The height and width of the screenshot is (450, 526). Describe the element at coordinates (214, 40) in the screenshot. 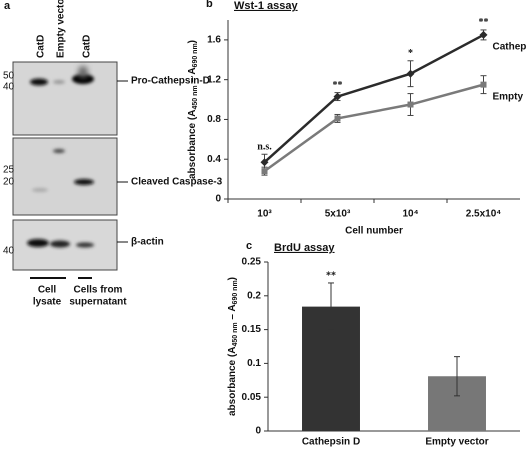

I see `y-tick-label: 1.6` at that location.